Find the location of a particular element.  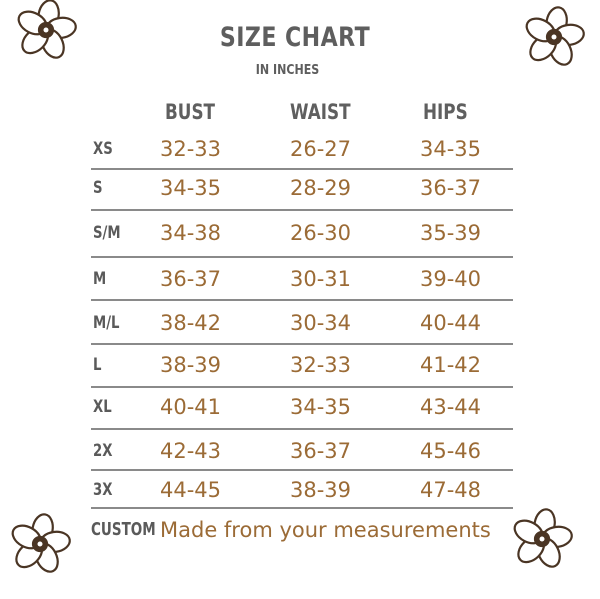

bust-value: 38-39 is located at coordinates (191, 365).